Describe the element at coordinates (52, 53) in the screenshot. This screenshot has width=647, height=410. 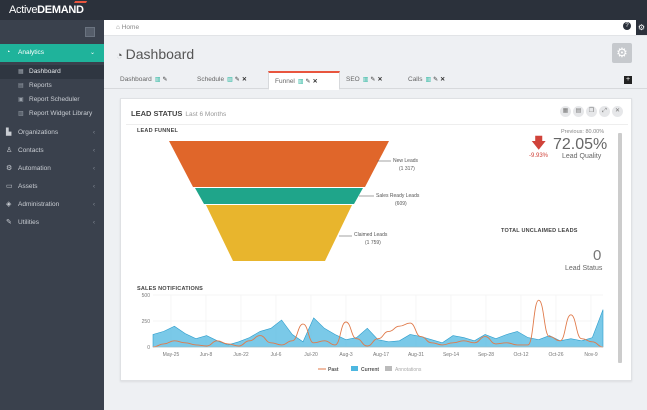
I see `sidebar-item-analytics: ◔ Analytics ⌄` at that location.